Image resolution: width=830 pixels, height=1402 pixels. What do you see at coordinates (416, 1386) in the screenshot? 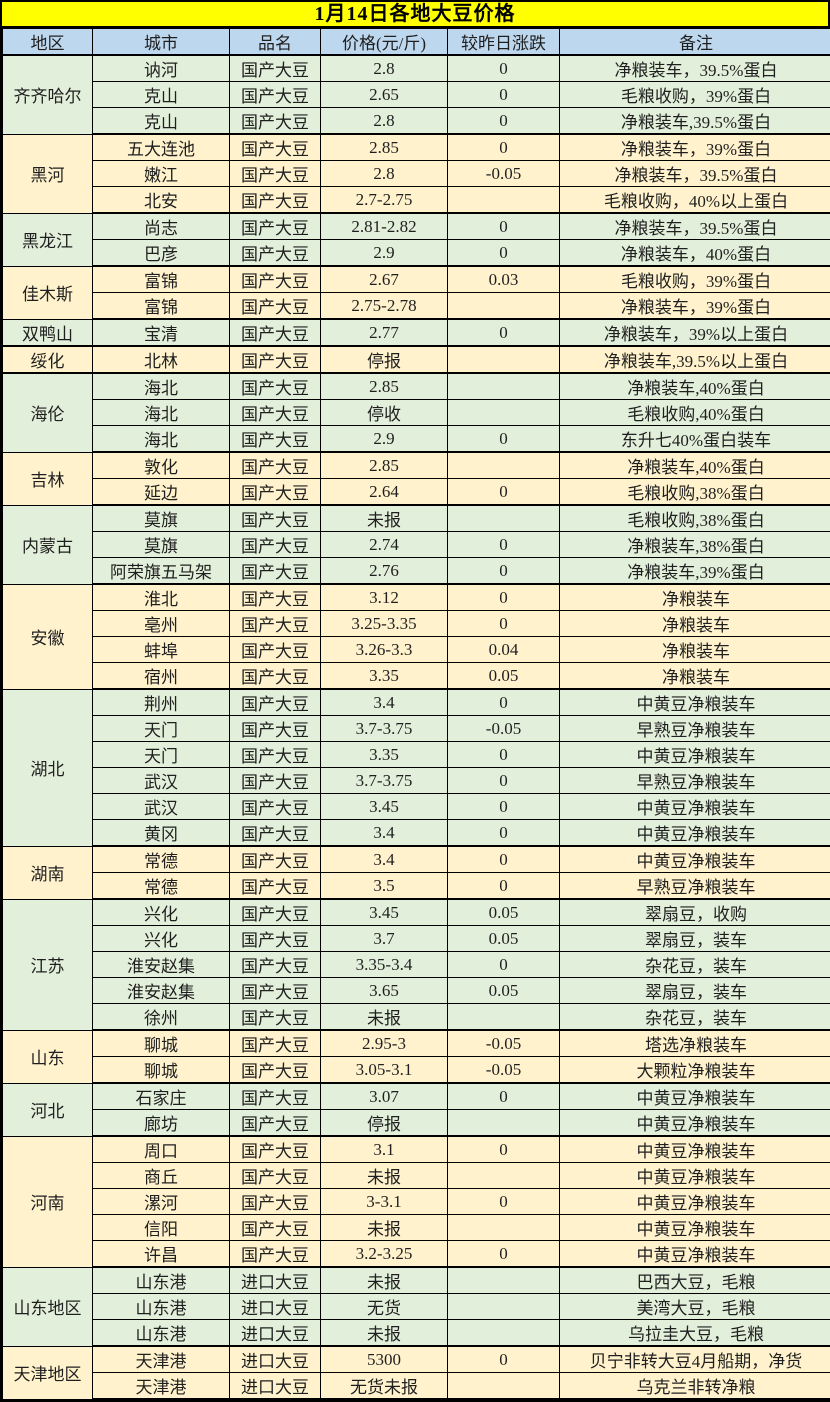
I see `table-row: 天津港进口大豆无货未报乌克兰非转净粮` at bounding box center [416, 1386].